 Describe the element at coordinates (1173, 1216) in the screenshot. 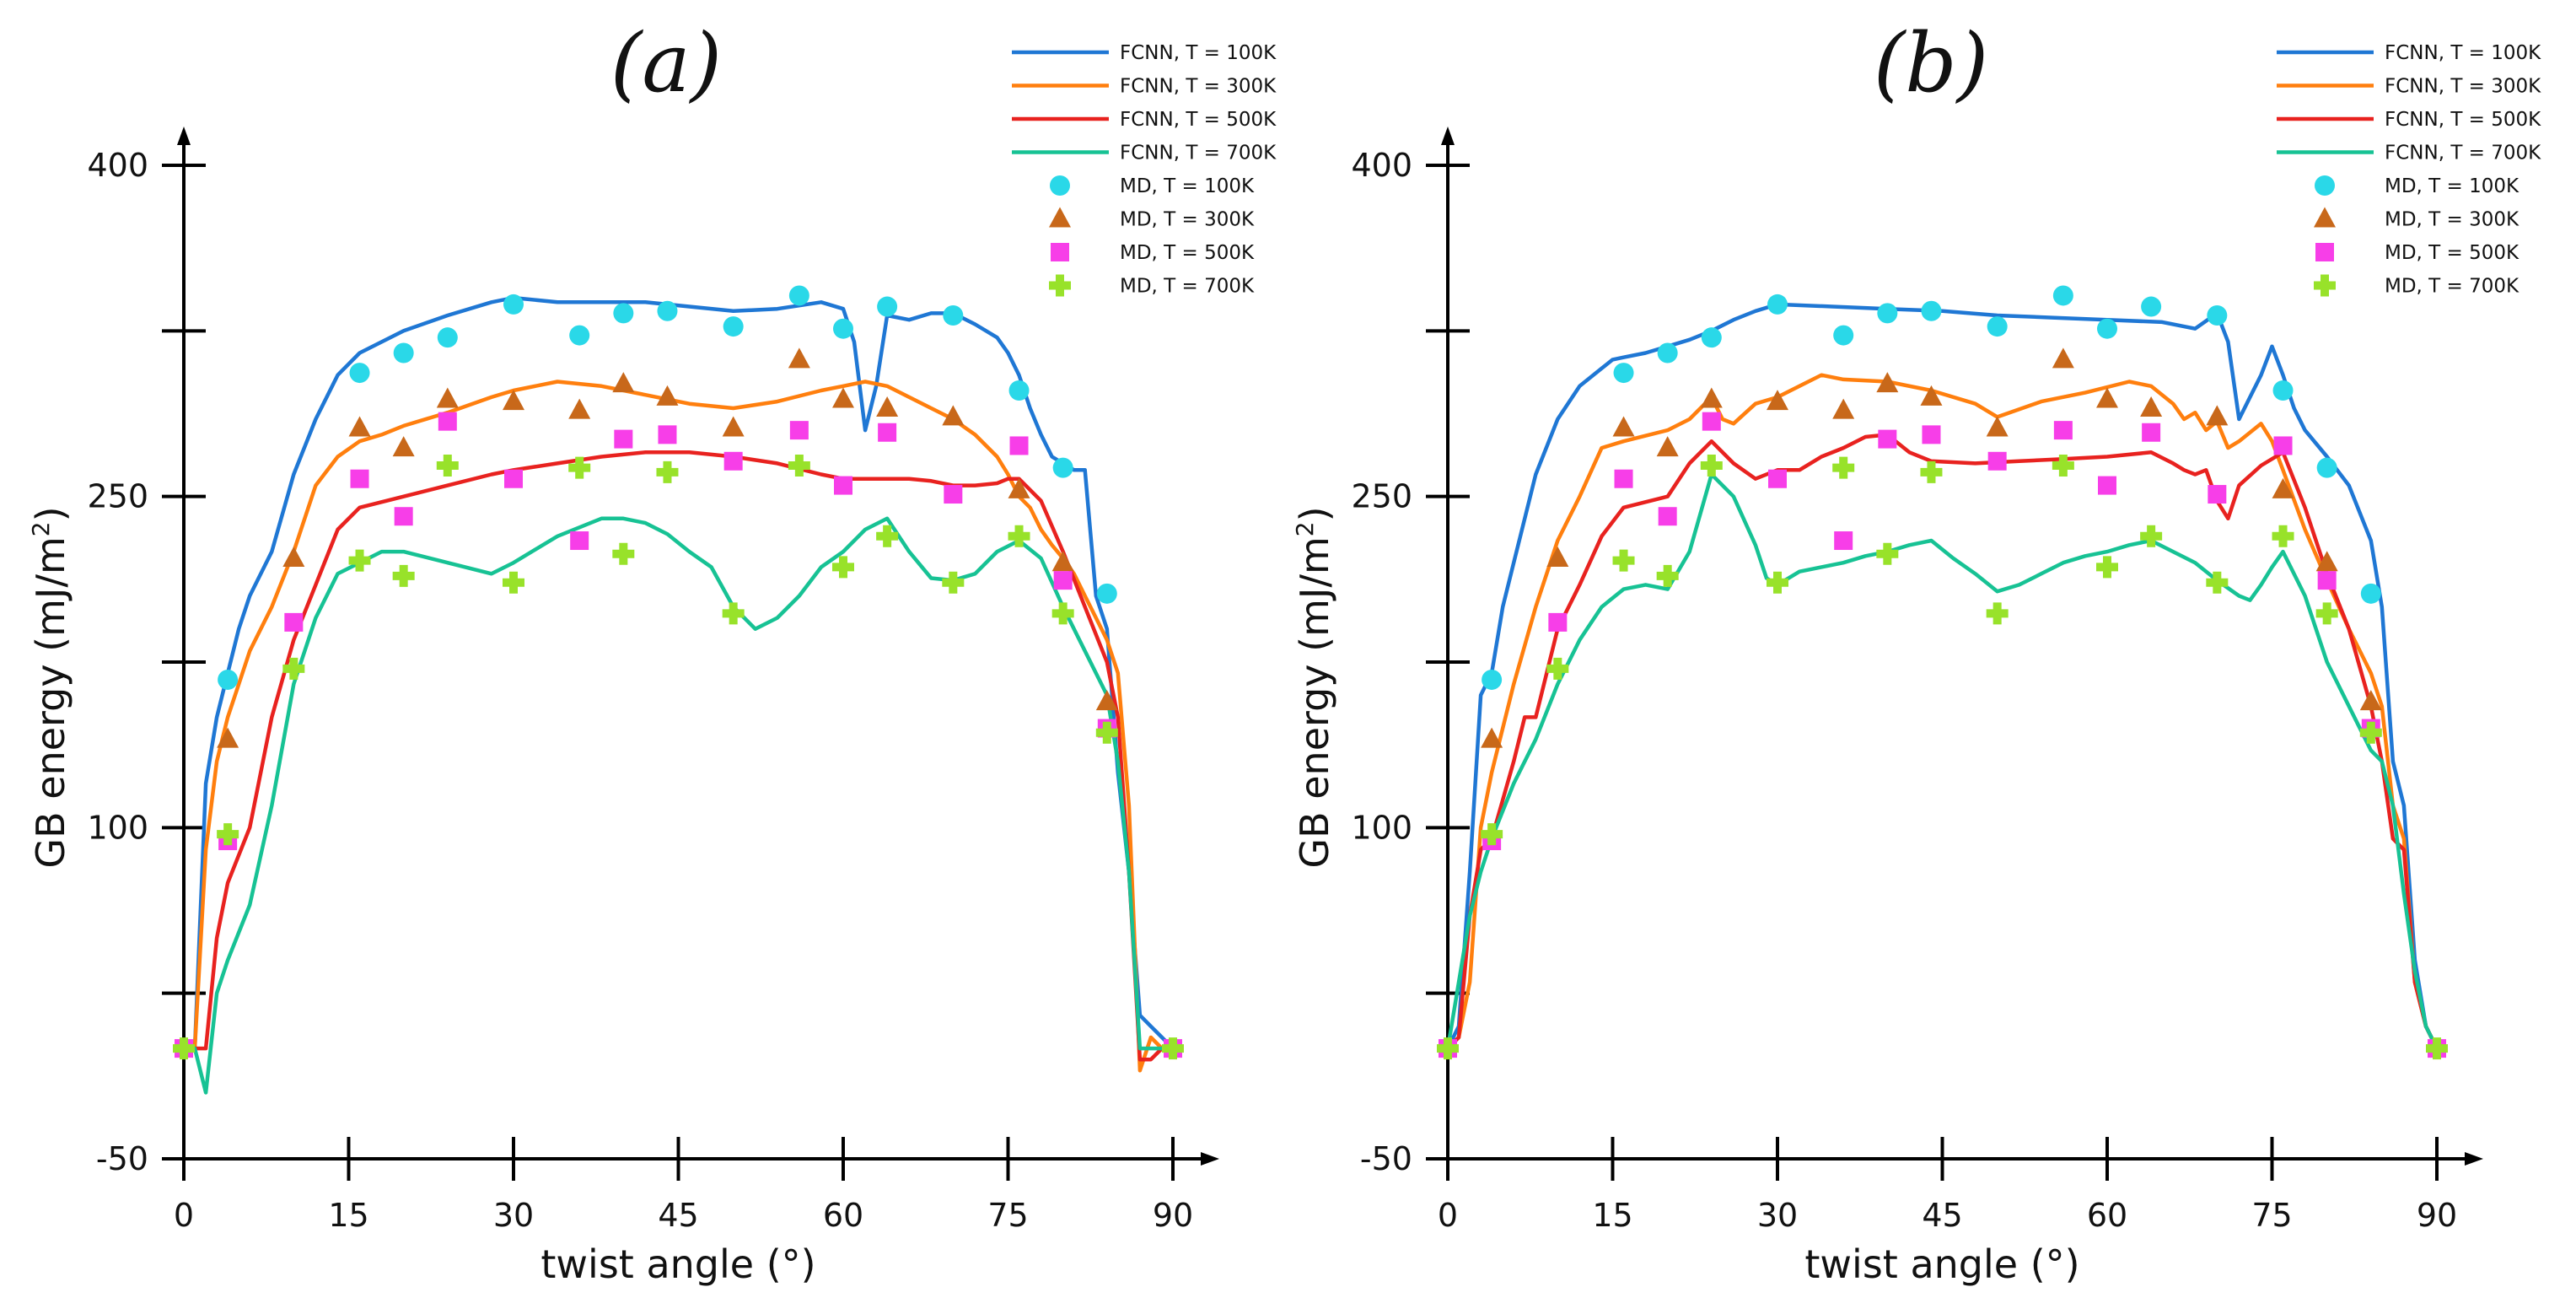

I see `x-tick-label: 90` at that location.